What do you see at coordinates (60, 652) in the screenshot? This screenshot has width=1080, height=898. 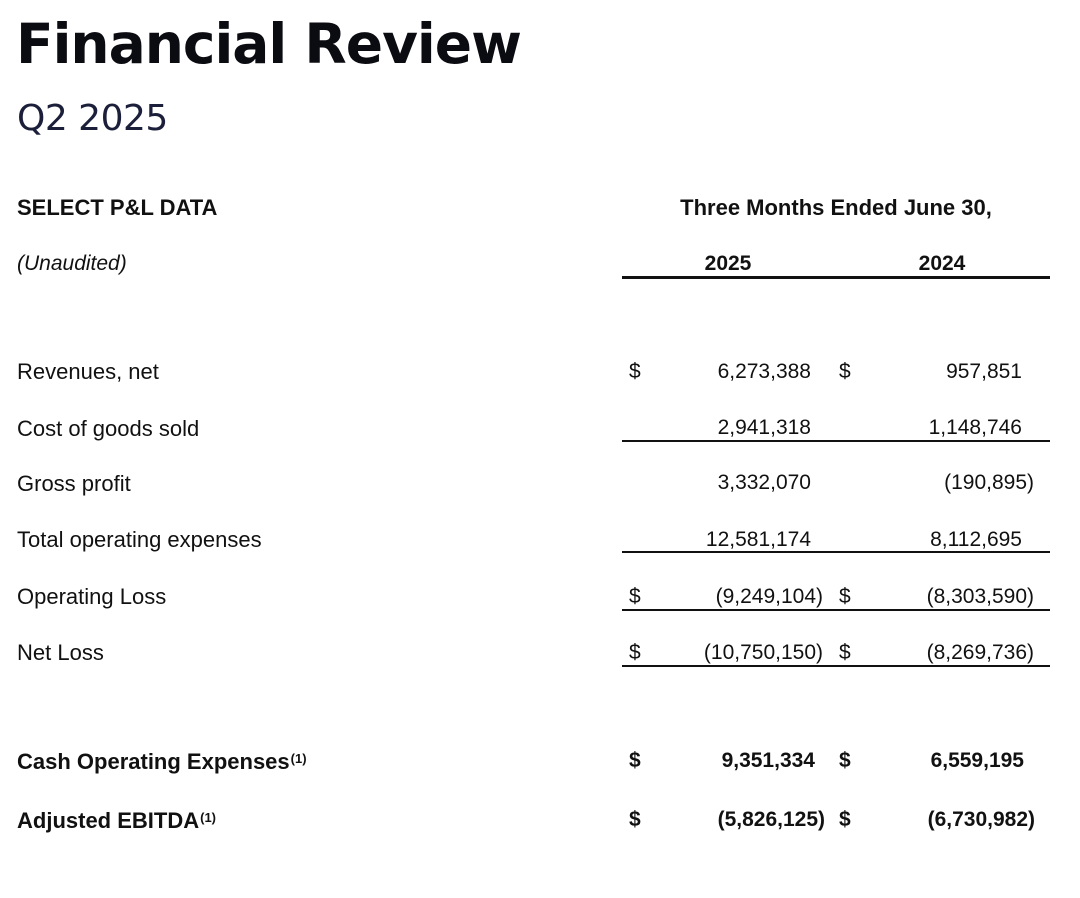 I see `row-label: Net Loss` at bounding box center [60, 652].